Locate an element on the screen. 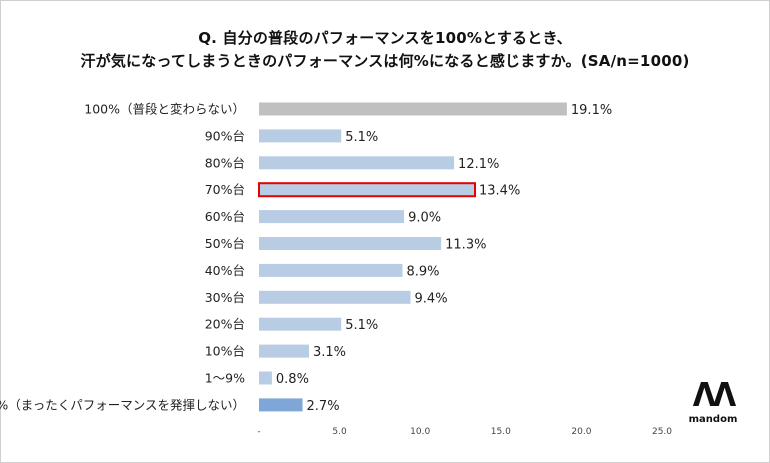 Image resolution: width=770 pixels, height=463 pixels. value-label-11: 2.7% is located at coordinates (323, 406).